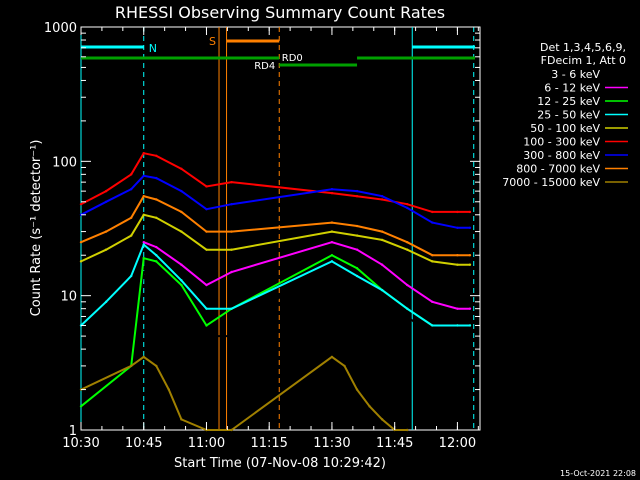 The image size is (640, 480). What do you see at coordinates (561, 155) in the screenshot?
I see `legend-label: 300 - 800 keV` at bounding box center [561, 155].